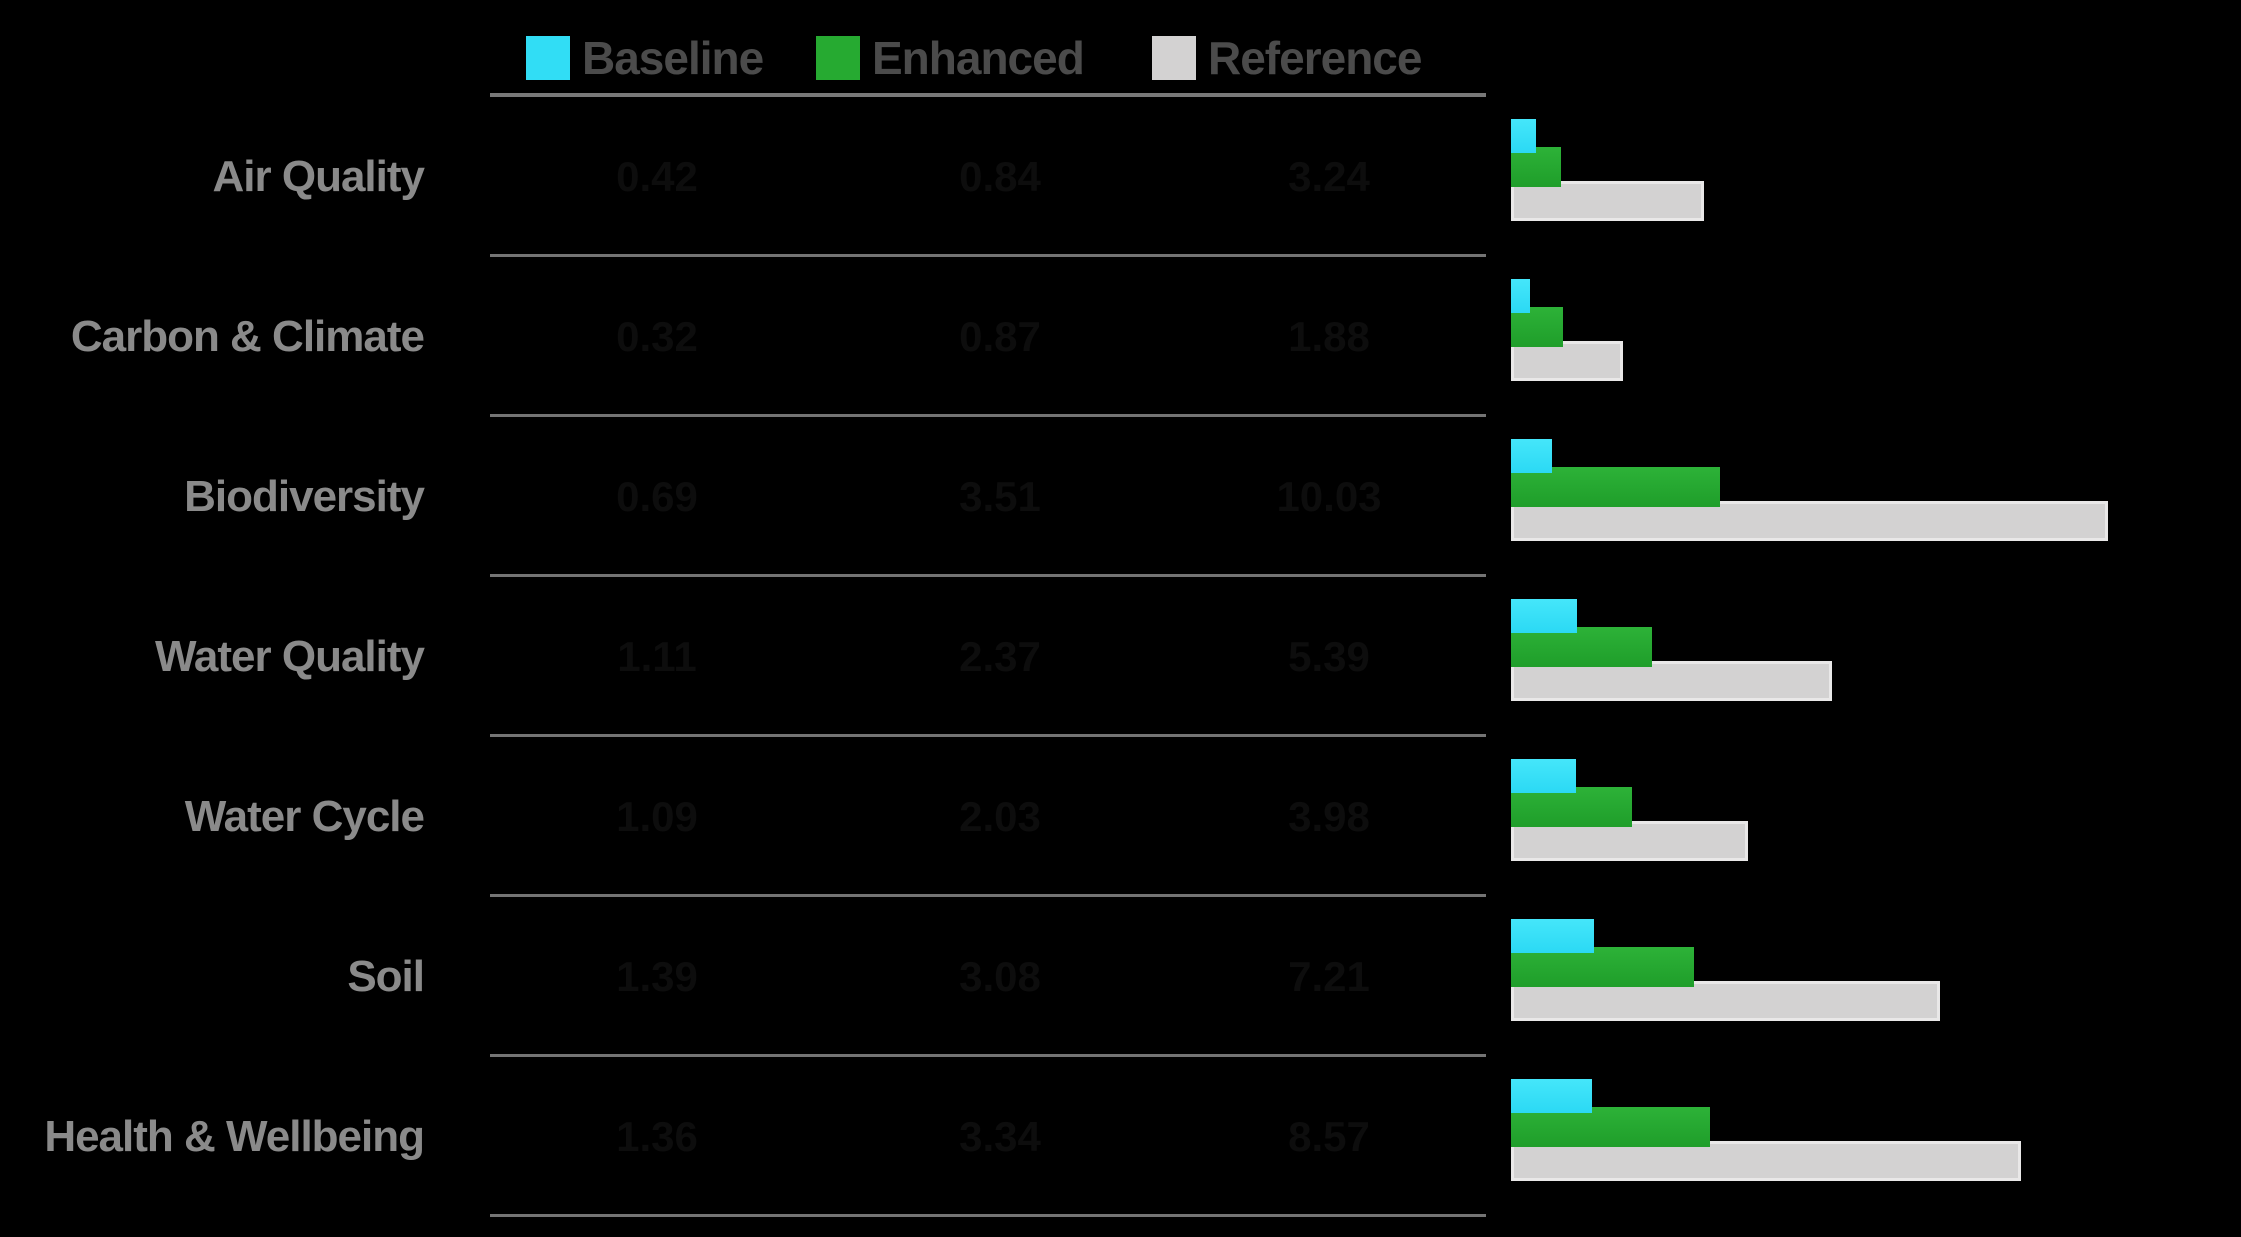 This screenshot has height=1237, width=2241. What do you see at coordinates (1000, 336) in the screenshot?
I see `enhanced-value: 0.87` at bounding box center [1000, 336].